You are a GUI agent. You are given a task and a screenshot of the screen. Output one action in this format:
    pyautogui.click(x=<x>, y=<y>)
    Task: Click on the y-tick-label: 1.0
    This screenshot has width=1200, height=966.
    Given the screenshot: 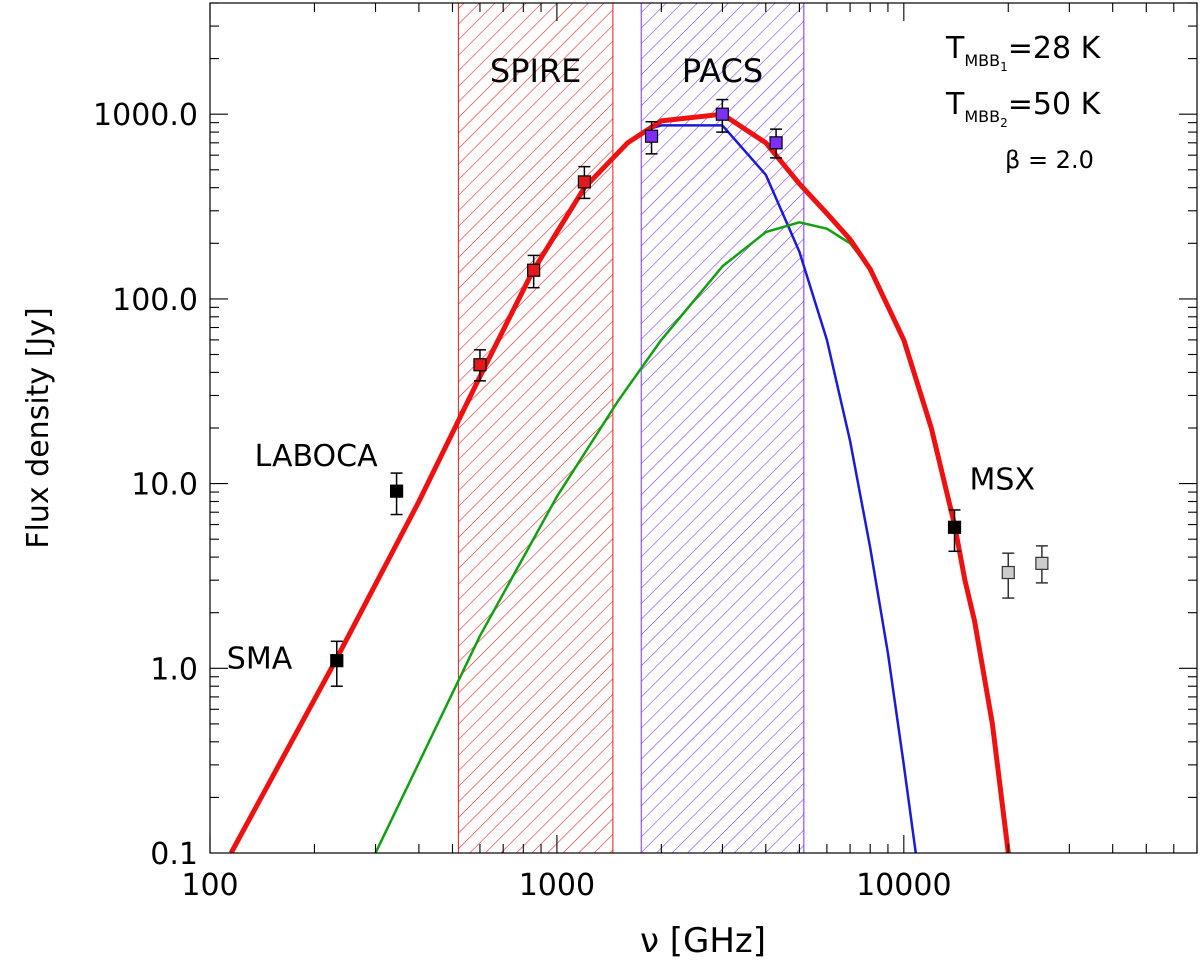 What is the action you would take?
    pyautogui.click(x=174, y=669)
    